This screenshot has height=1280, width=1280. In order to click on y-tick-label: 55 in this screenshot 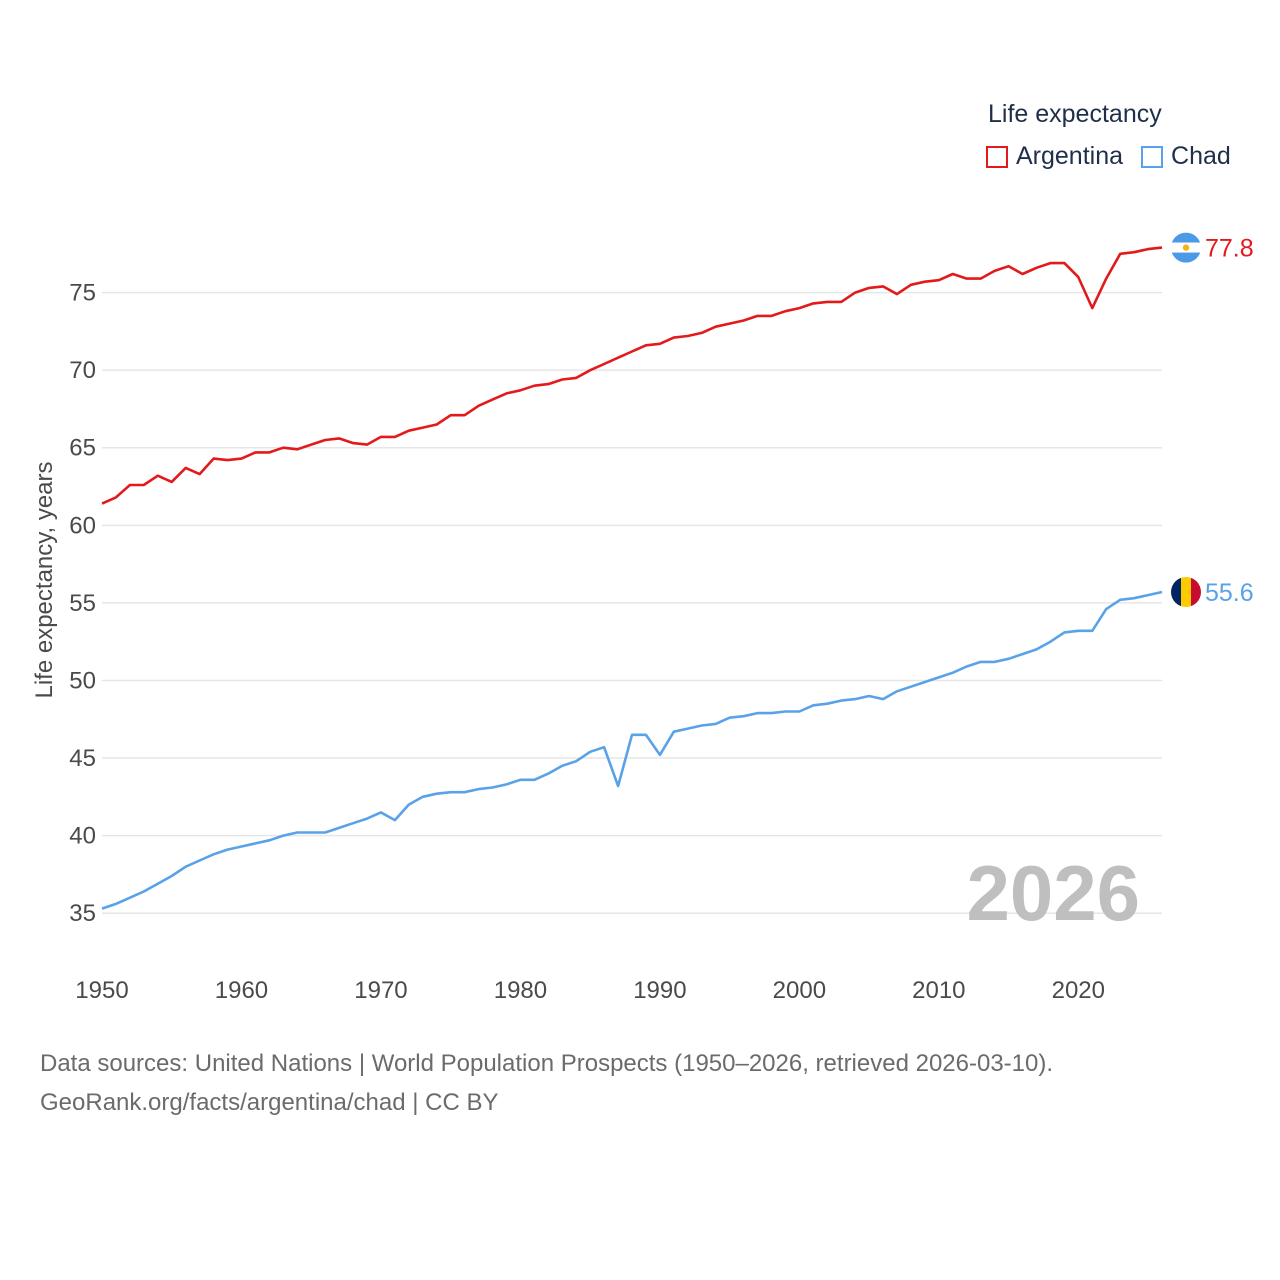, I will do `click(82, 603)`.